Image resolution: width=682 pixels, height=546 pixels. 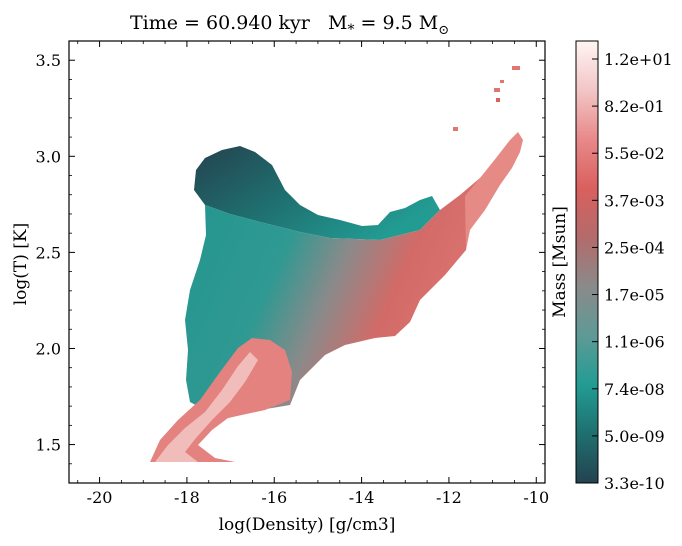 I want to click on colorbar-tick-label: 5.5e-02, so click(x=634, y=153).